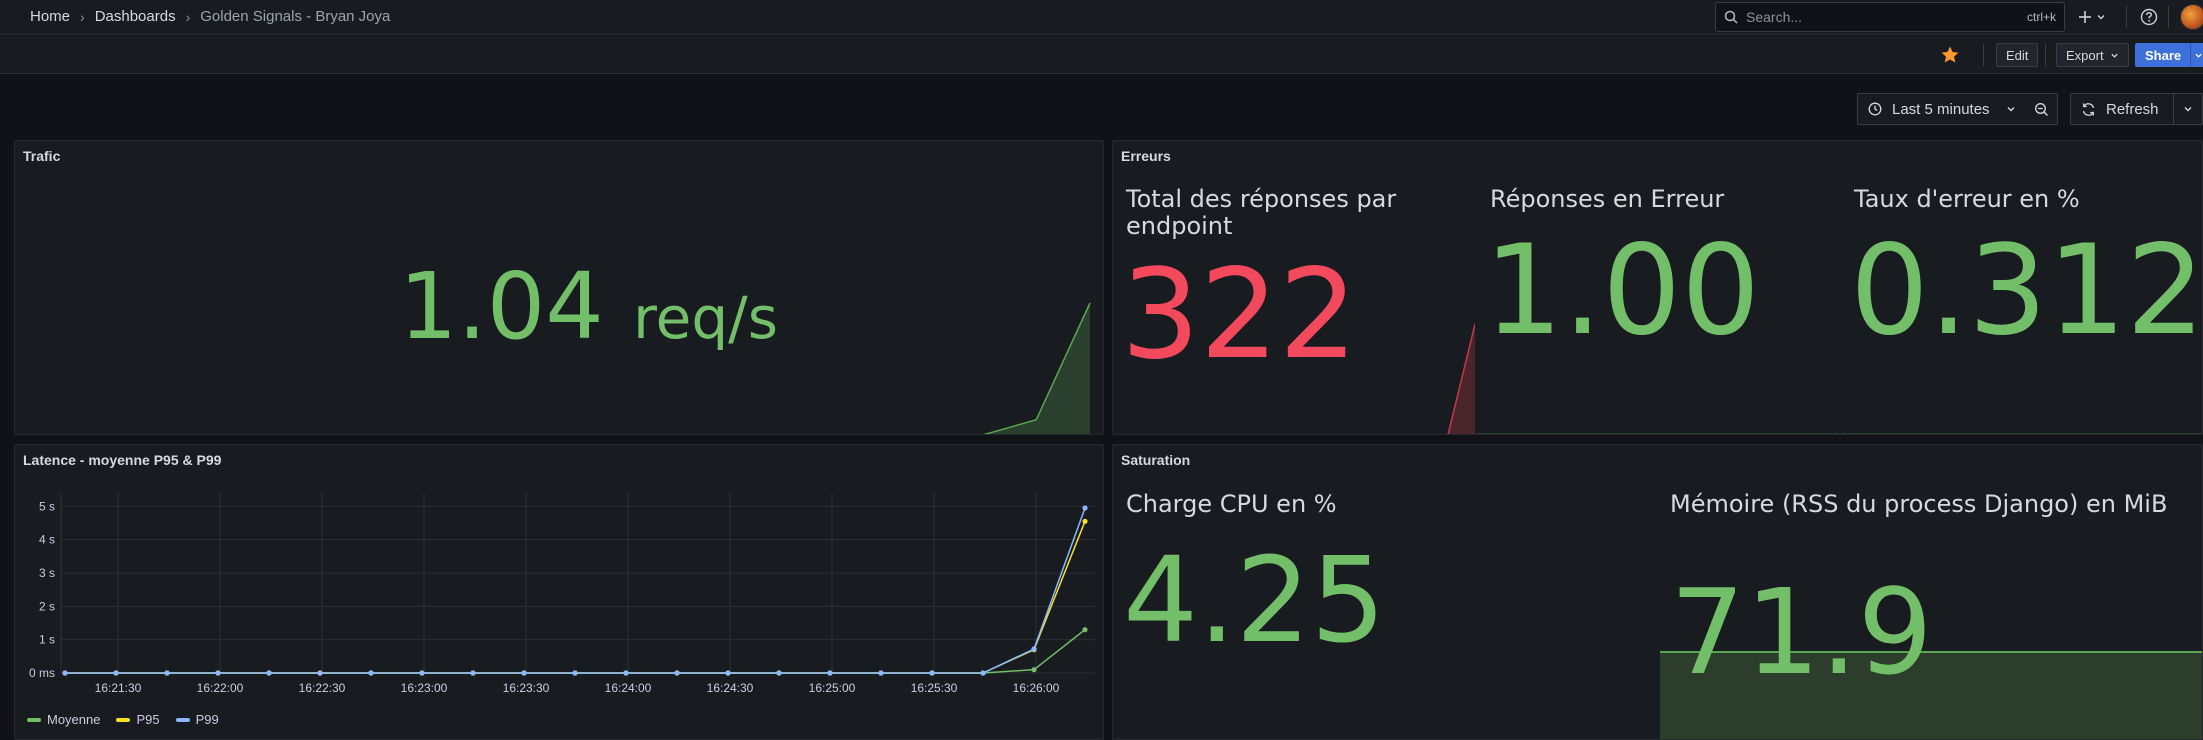 This screenshot has width=2203, height=740. What do you see at coordinates (1461, 378) in the screenshot?
I see `total-responses-sparkline` at bounding box center [1461, 378].